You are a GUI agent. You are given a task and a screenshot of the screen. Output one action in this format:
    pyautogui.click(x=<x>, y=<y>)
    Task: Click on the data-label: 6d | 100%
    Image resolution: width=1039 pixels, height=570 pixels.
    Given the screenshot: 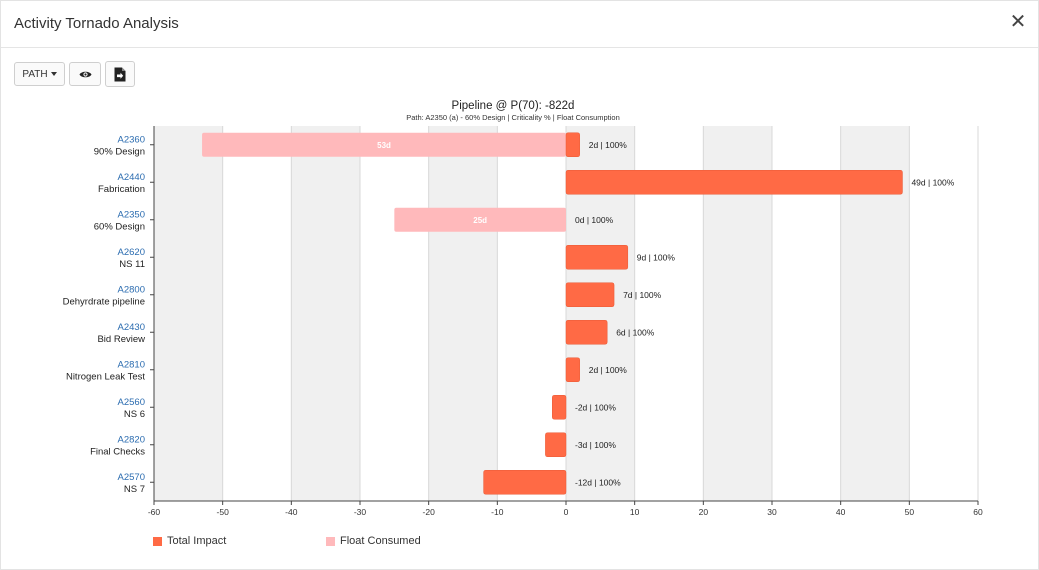 What is the action you would take?
    pyautogui.click(x=635, y=332)
    